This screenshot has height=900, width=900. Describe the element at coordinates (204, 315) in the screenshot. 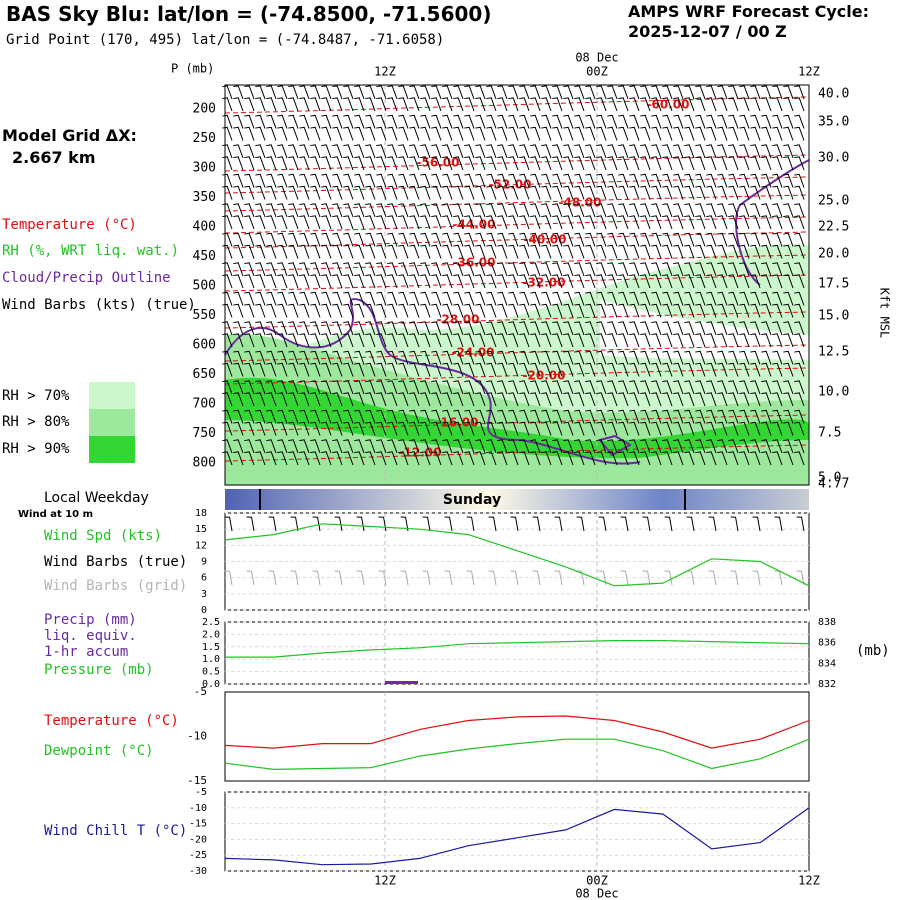

I see `pressure-tick: 550` at that location.